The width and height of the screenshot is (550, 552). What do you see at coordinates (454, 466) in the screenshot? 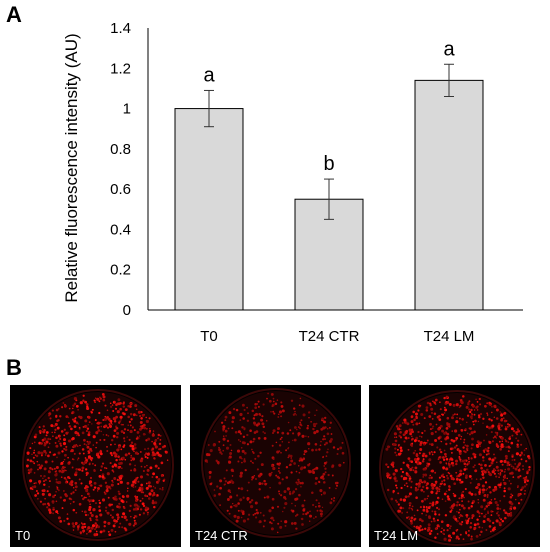
I see `micrograph-t24-lm: T24 LM` at bounding box center [454, 466].